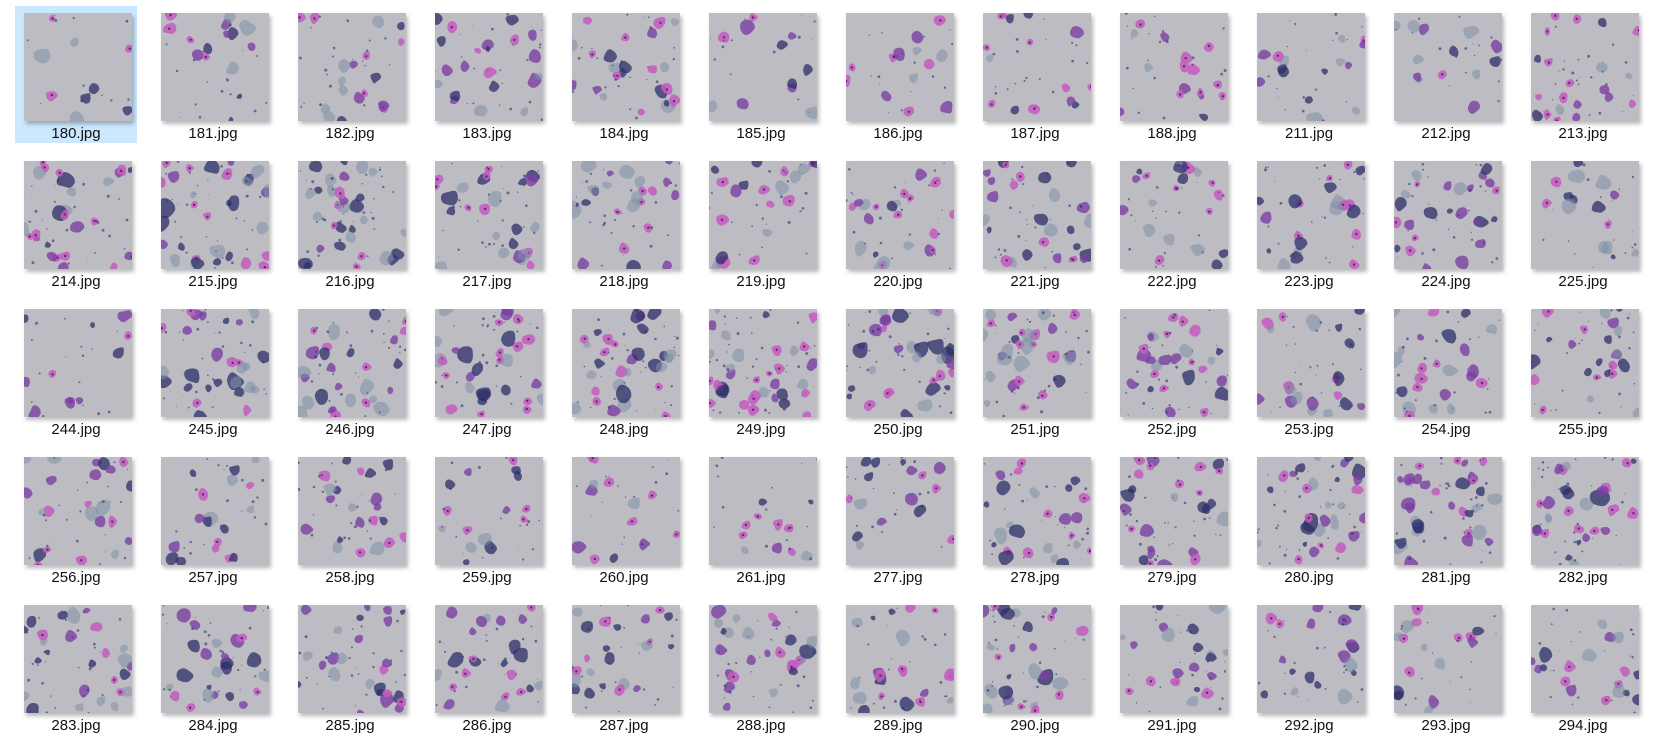  What do you see at coordinates (1446, 222) in the screenshot?
I see `file-item: 224.jpg` at bounding box center [1446, 222].